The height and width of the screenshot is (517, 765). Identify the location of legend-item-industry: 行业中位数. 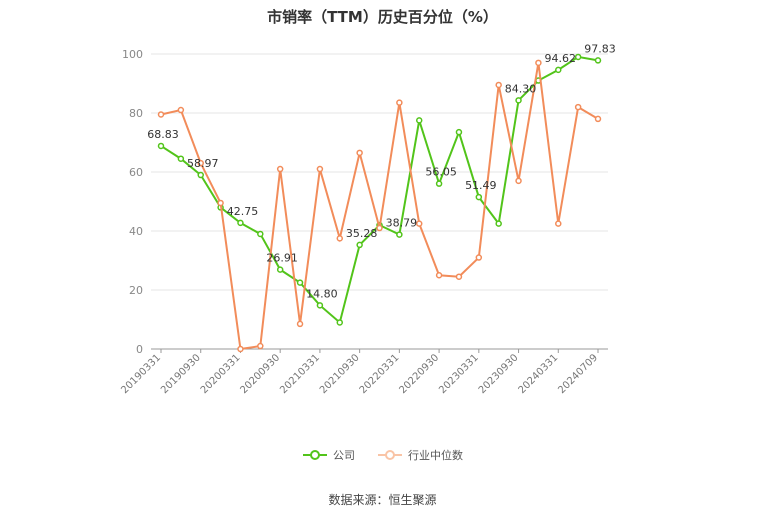
(420, 455).